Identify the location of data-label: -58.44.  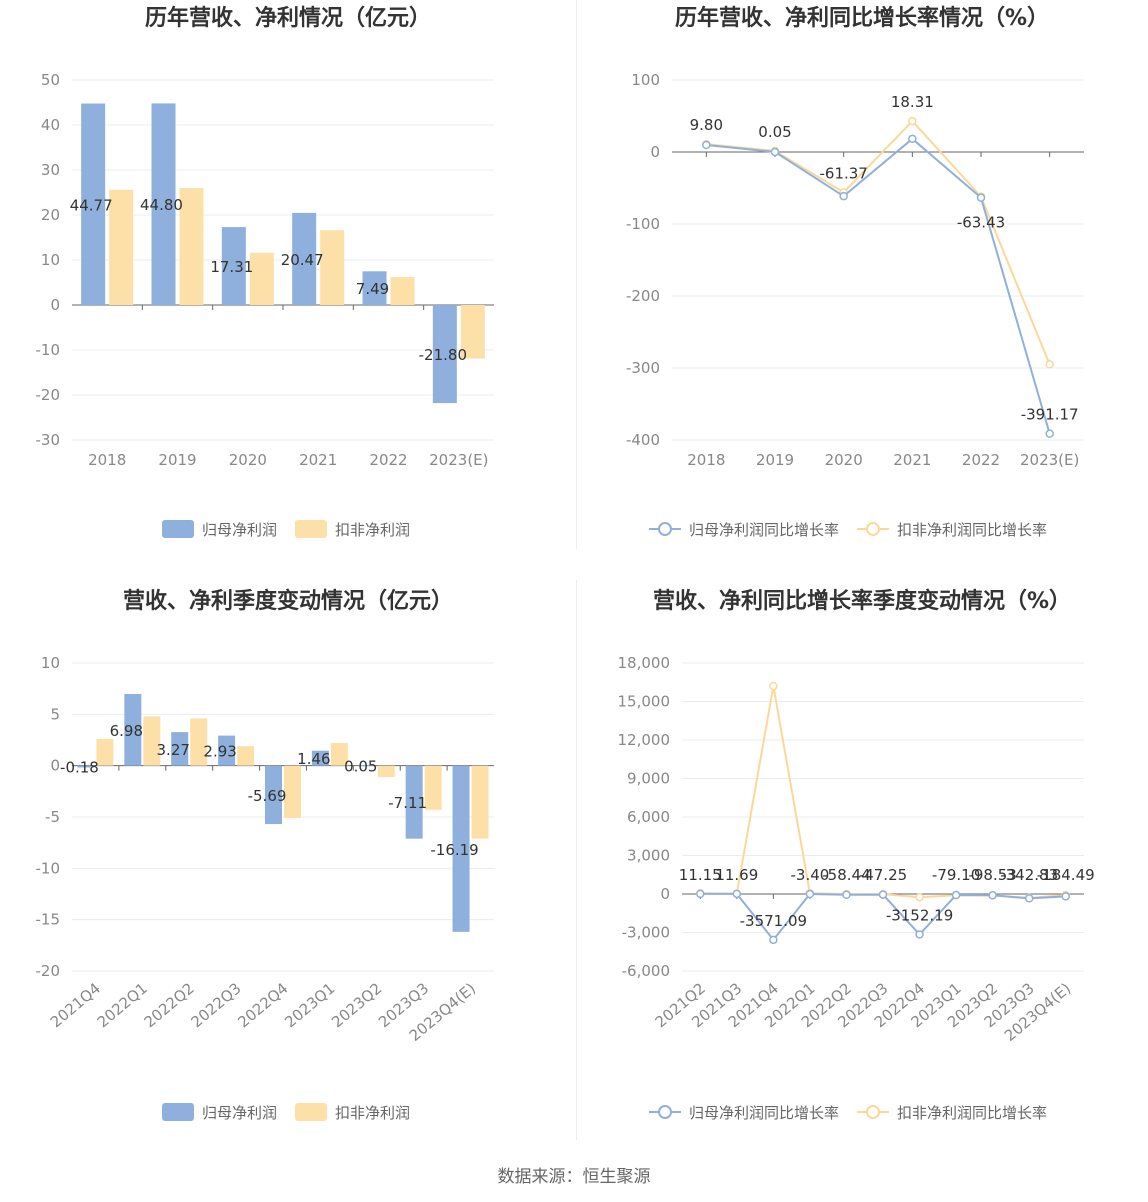
(846, 875).